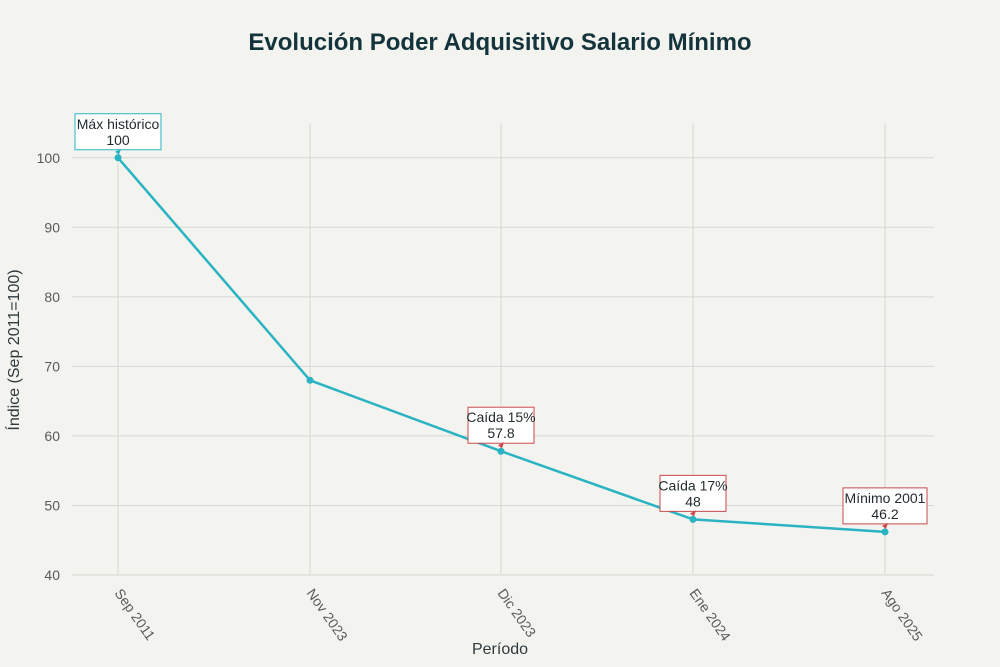  I want to click on y-tick-label: 50, so click(52, 505).